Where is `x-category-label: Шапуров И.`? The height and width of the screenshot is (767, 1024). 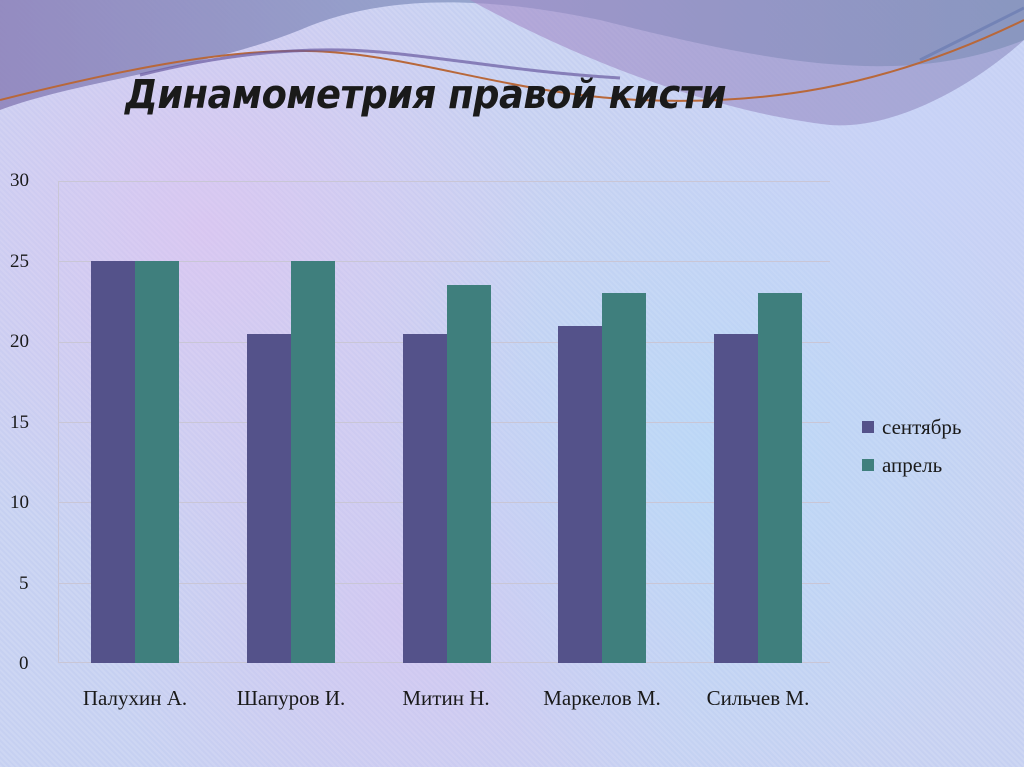
x-category-label: Шапуров И. is located at coordinates (291, 698).